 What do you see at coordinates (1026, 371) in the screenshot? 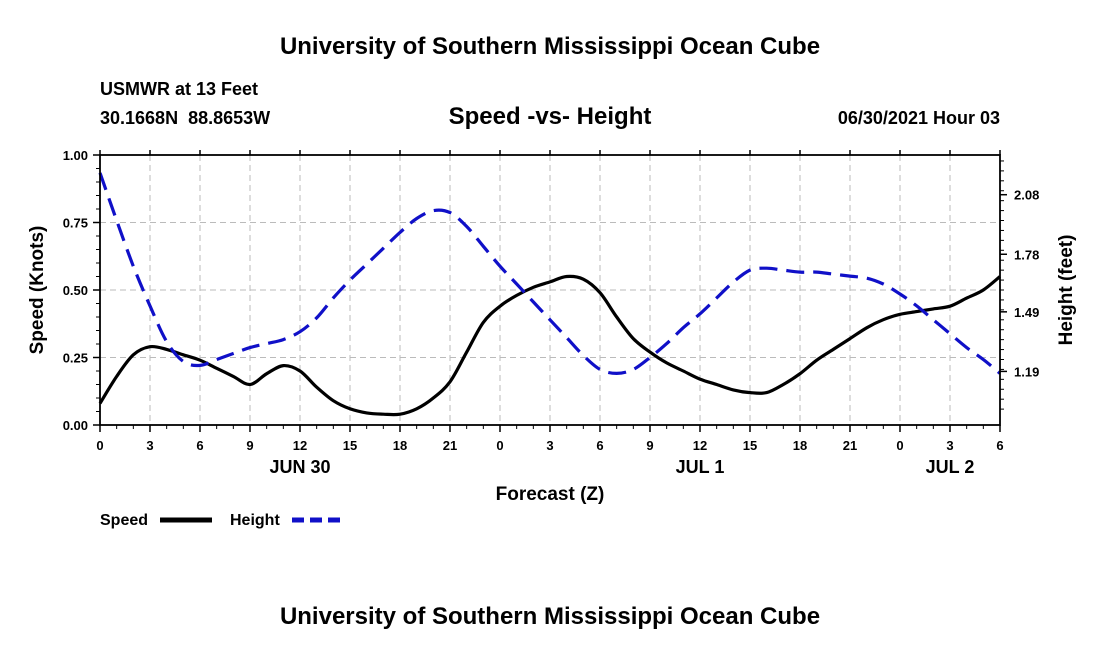
I see `y2-tick-label: 1.19` at bounding box center [1026, 371].